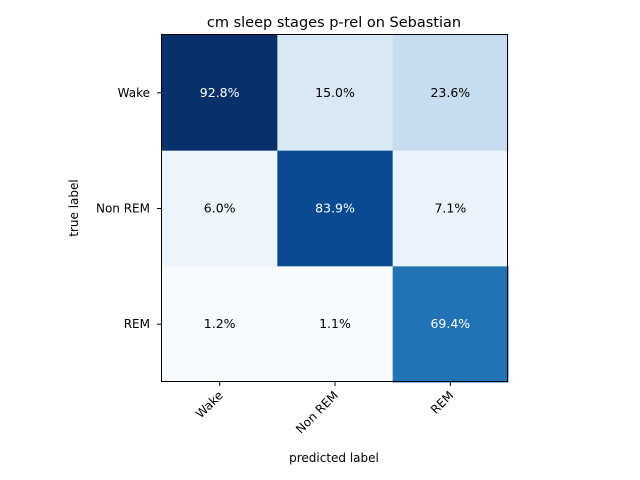  I want to click on cell-value-label: 6.0%, so click(220, 208).